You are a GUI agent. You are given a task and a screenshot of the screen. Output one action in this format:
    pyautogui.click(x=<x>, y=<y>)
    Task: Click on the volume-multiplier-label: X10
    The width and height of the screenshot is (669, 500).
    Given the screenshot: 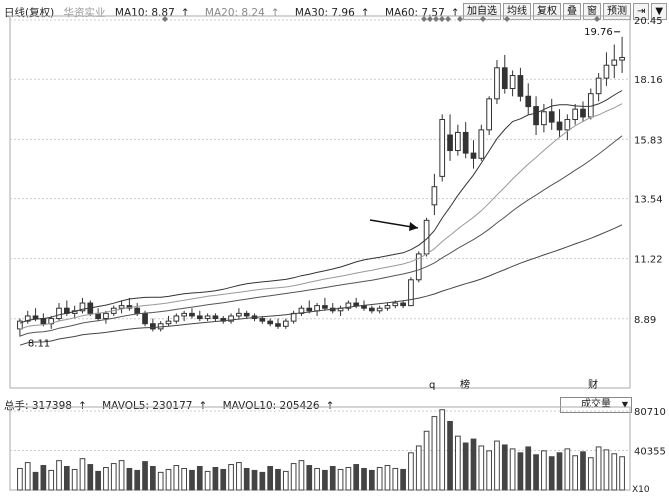 What is the action you would take?
    pyautogui.click(x=641, y=490)
    